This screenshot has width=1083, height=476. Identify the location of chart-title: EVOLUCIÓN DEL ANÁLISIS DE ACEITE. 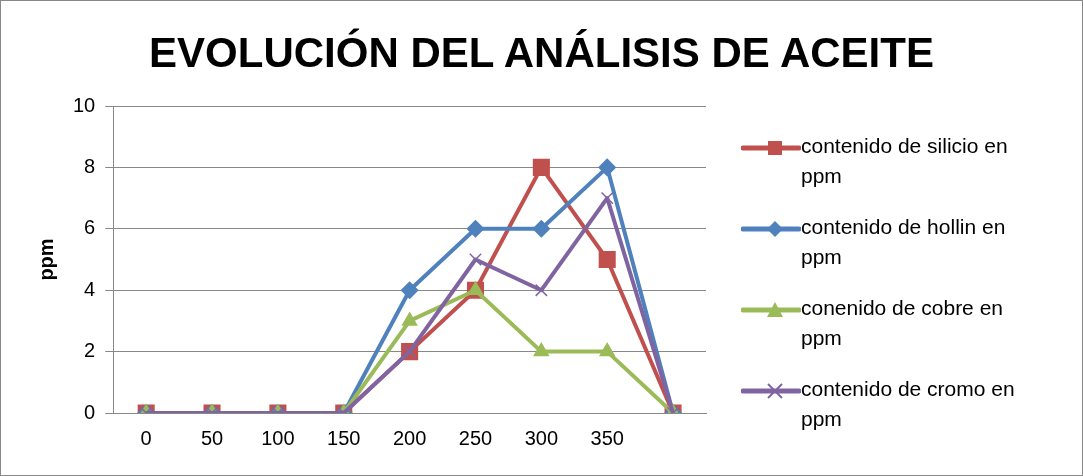
(541, 53).